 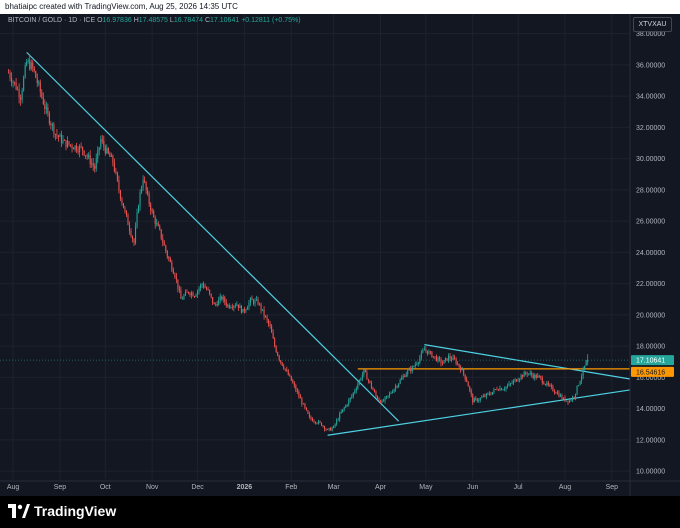 What do you see at coordinates (652, 24) in the screenshot?
I see `ticker-badge: XTVXAU` at bounding box center [652, 24].